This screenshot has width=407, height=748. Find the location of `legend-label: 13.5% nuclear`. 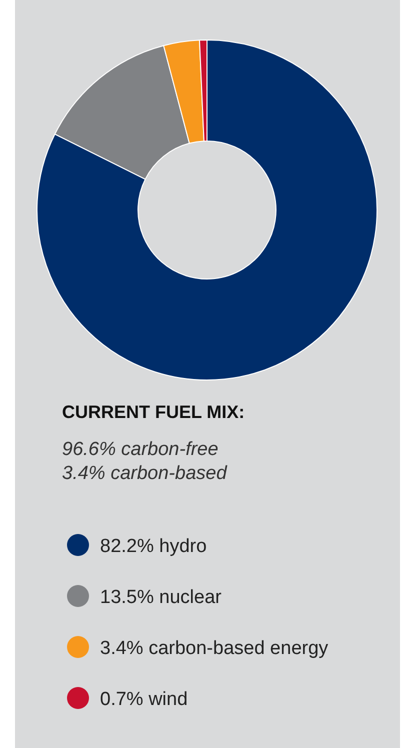

legend-label: 13.5% nuclear is located at coordinates (161, 597).